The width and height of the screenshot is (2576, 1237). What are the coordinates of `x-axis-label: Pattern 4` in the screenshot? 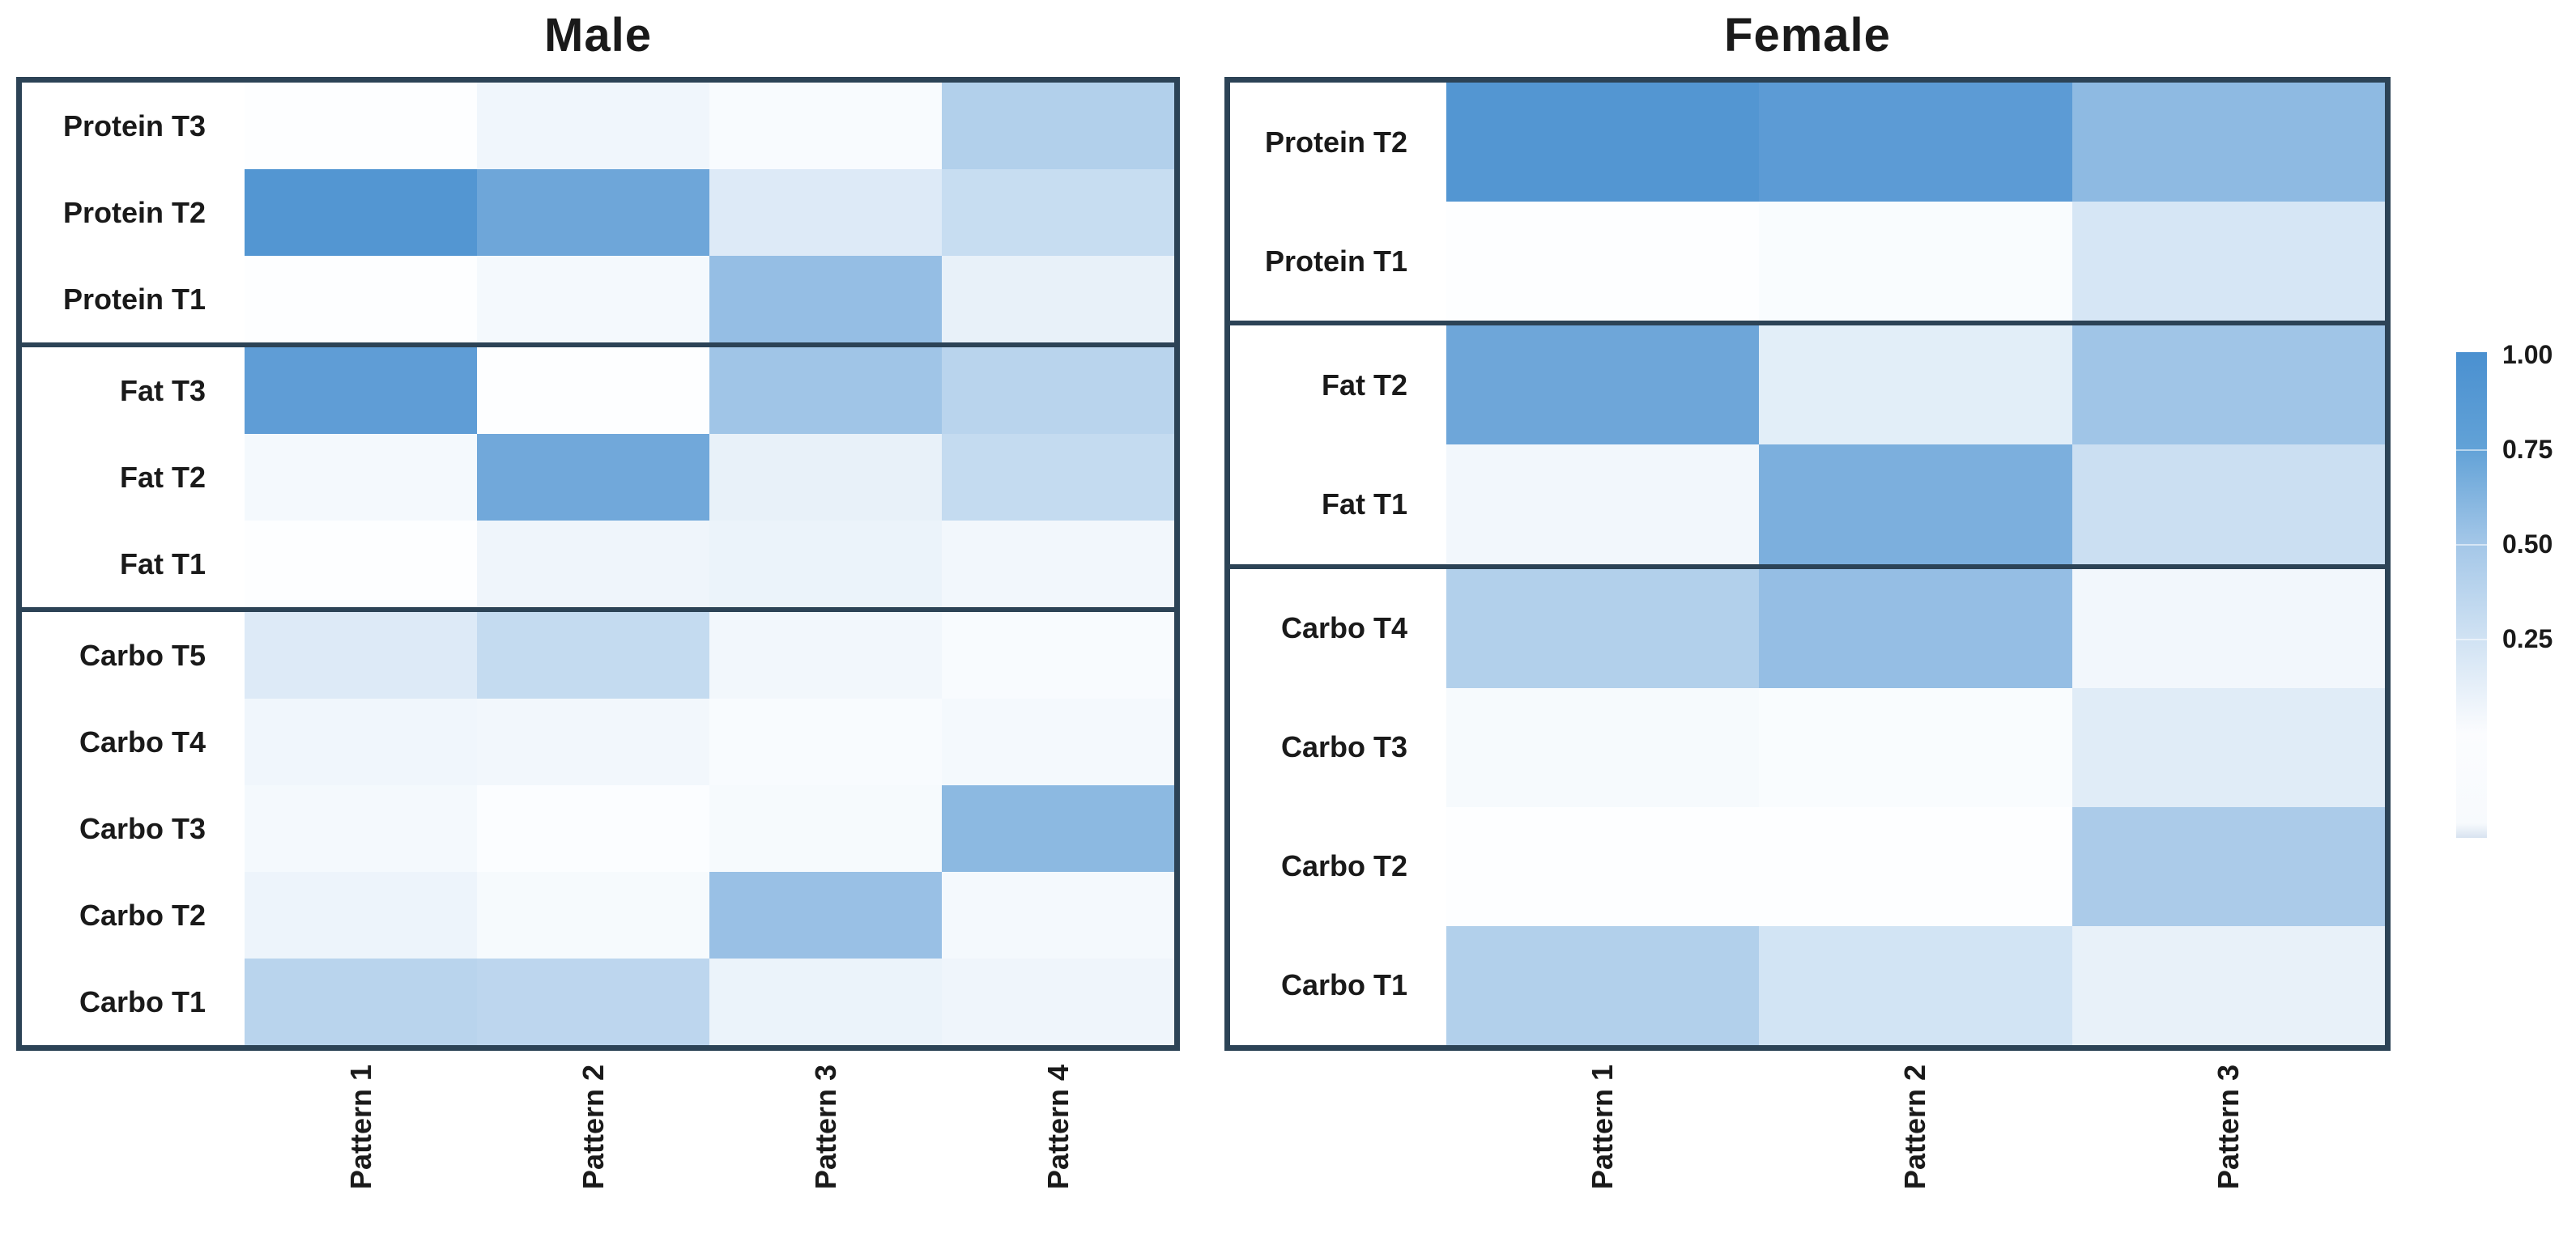 It's located at (1058, 1127).